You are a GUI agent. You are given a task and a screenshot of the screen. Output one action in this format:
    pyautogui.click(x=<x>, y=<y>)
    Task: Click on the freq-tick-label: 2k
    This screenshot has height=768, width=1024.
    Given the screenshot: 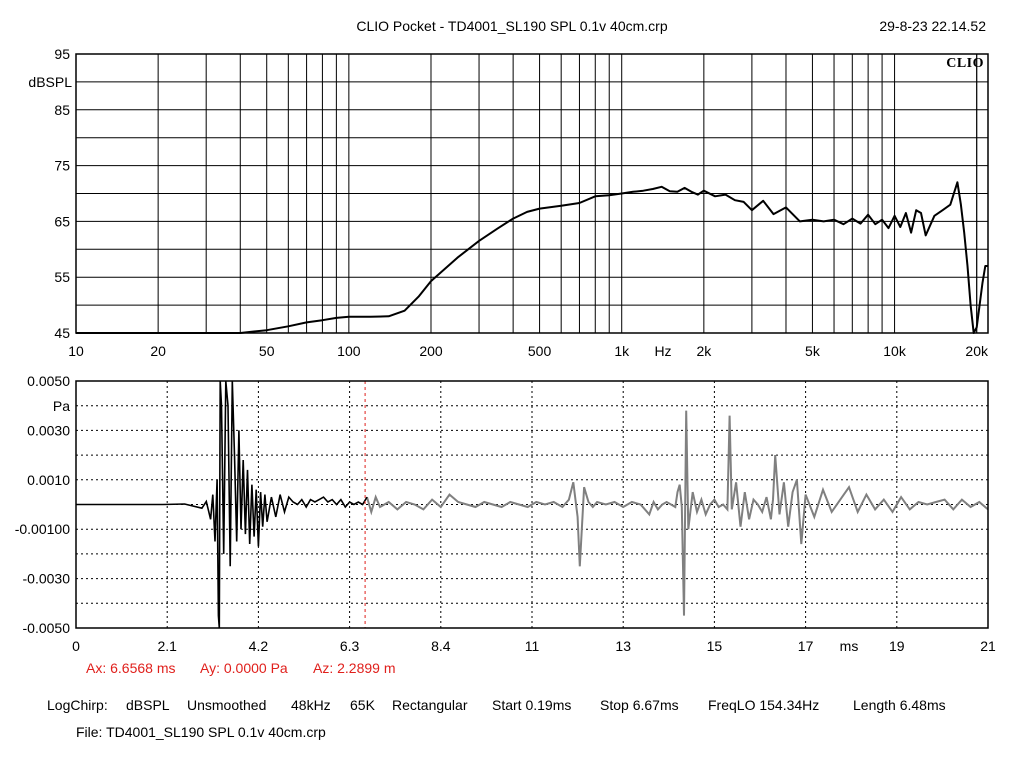 What is the action you would take?
    pyautogui.click(x=704, y=351)
    